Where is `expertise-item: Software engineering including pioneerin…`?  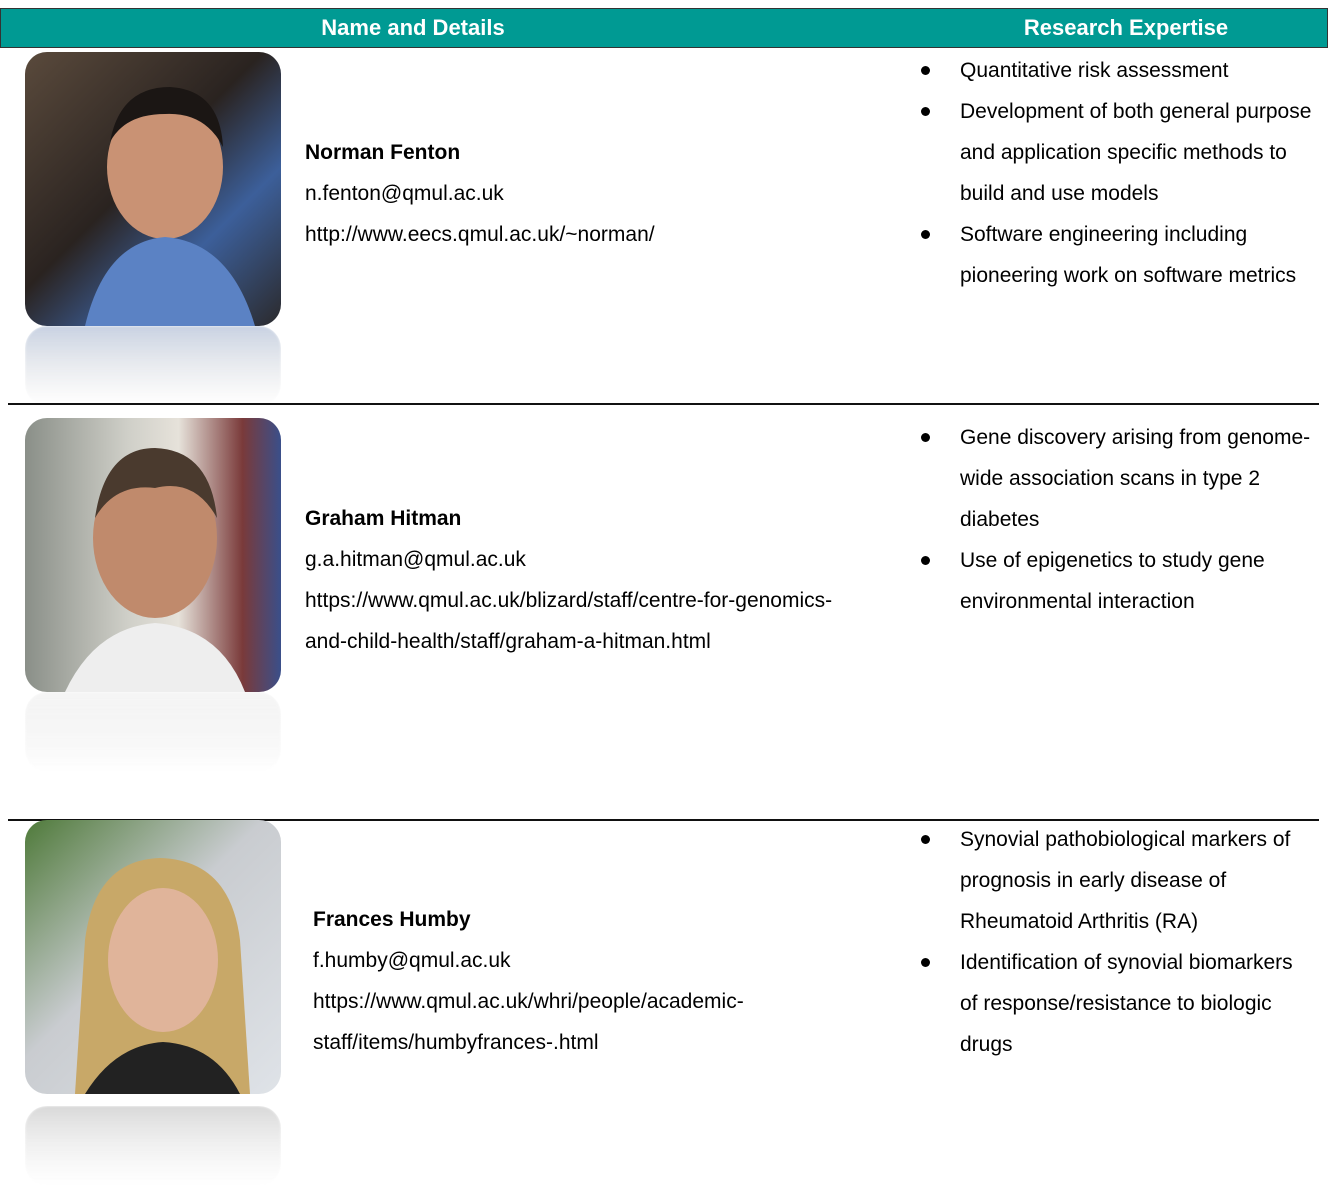
expertise-item: Software engineering including pioneerin… is located at coordinates (1115, 255).